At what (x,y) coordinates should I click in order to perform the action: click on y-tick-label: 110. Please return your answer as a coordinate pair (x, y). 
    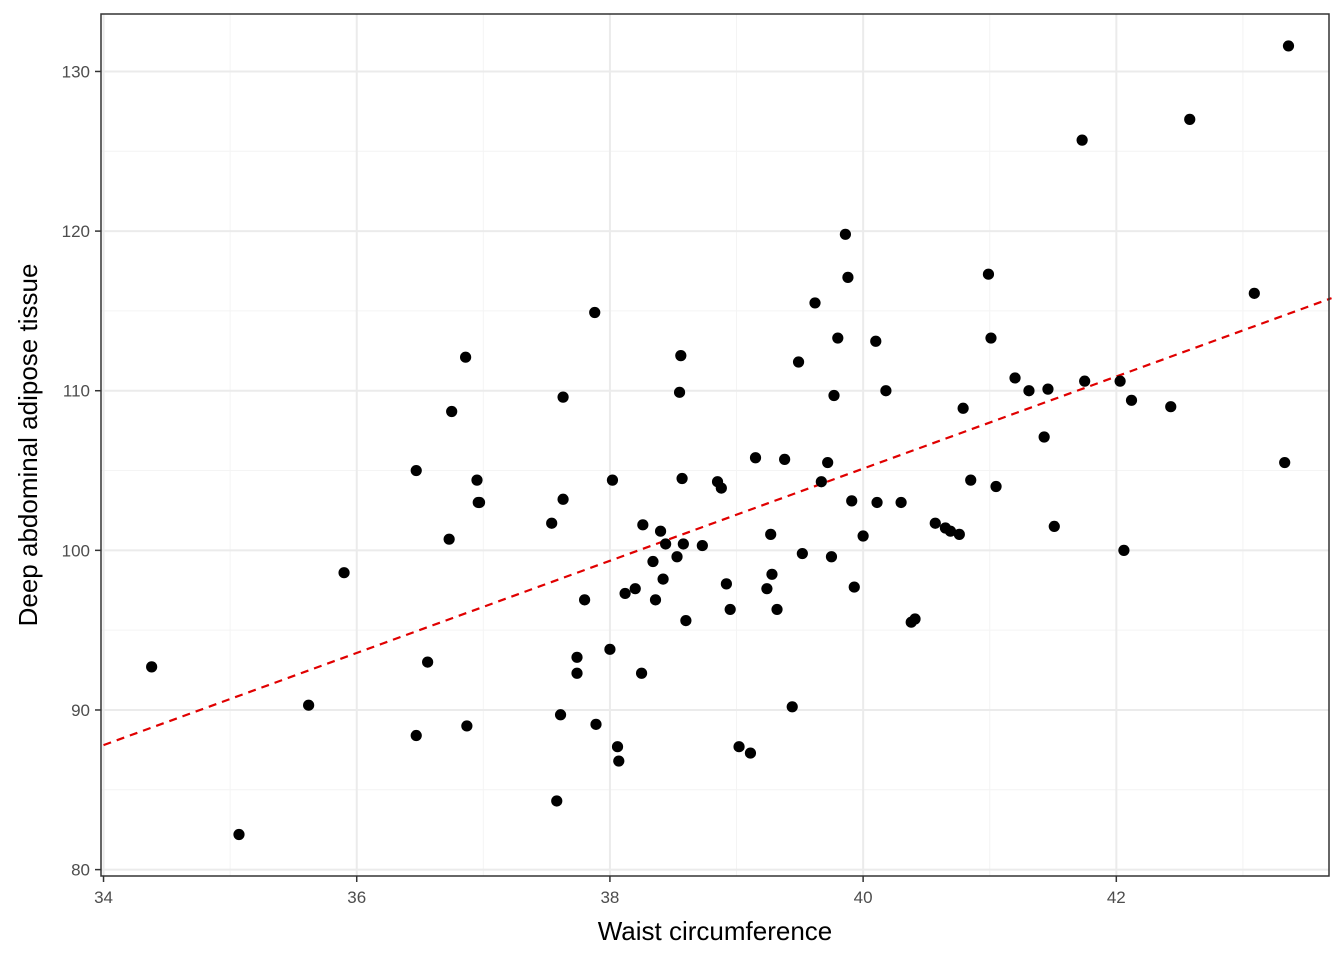
    Looking at the image, I should click on (76, 391).